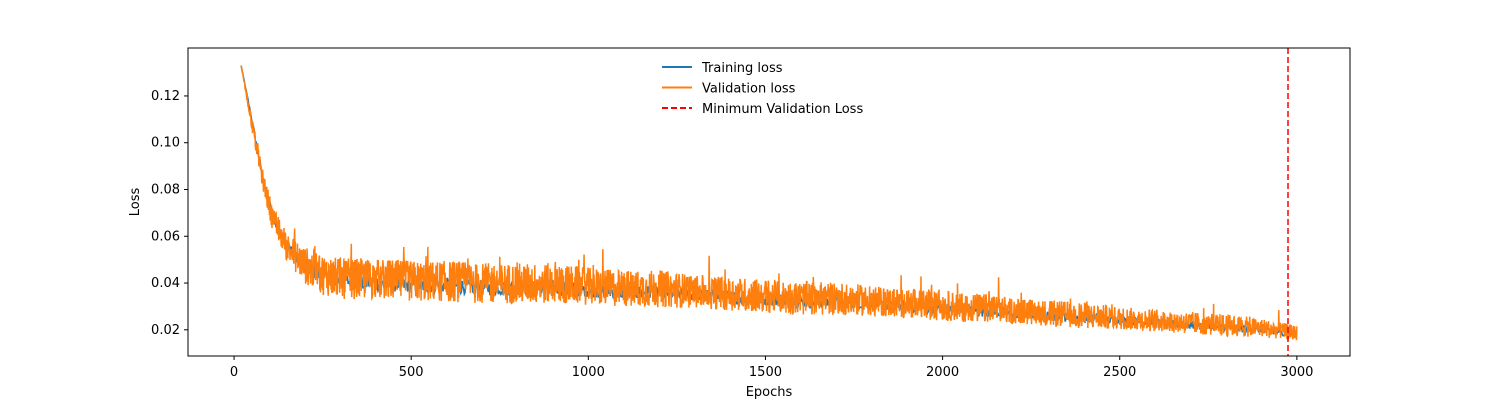 Image resolution: width=1500 pixels, height=400 pixels. I want to click on x-tick-label: 500, so click(411, 372).